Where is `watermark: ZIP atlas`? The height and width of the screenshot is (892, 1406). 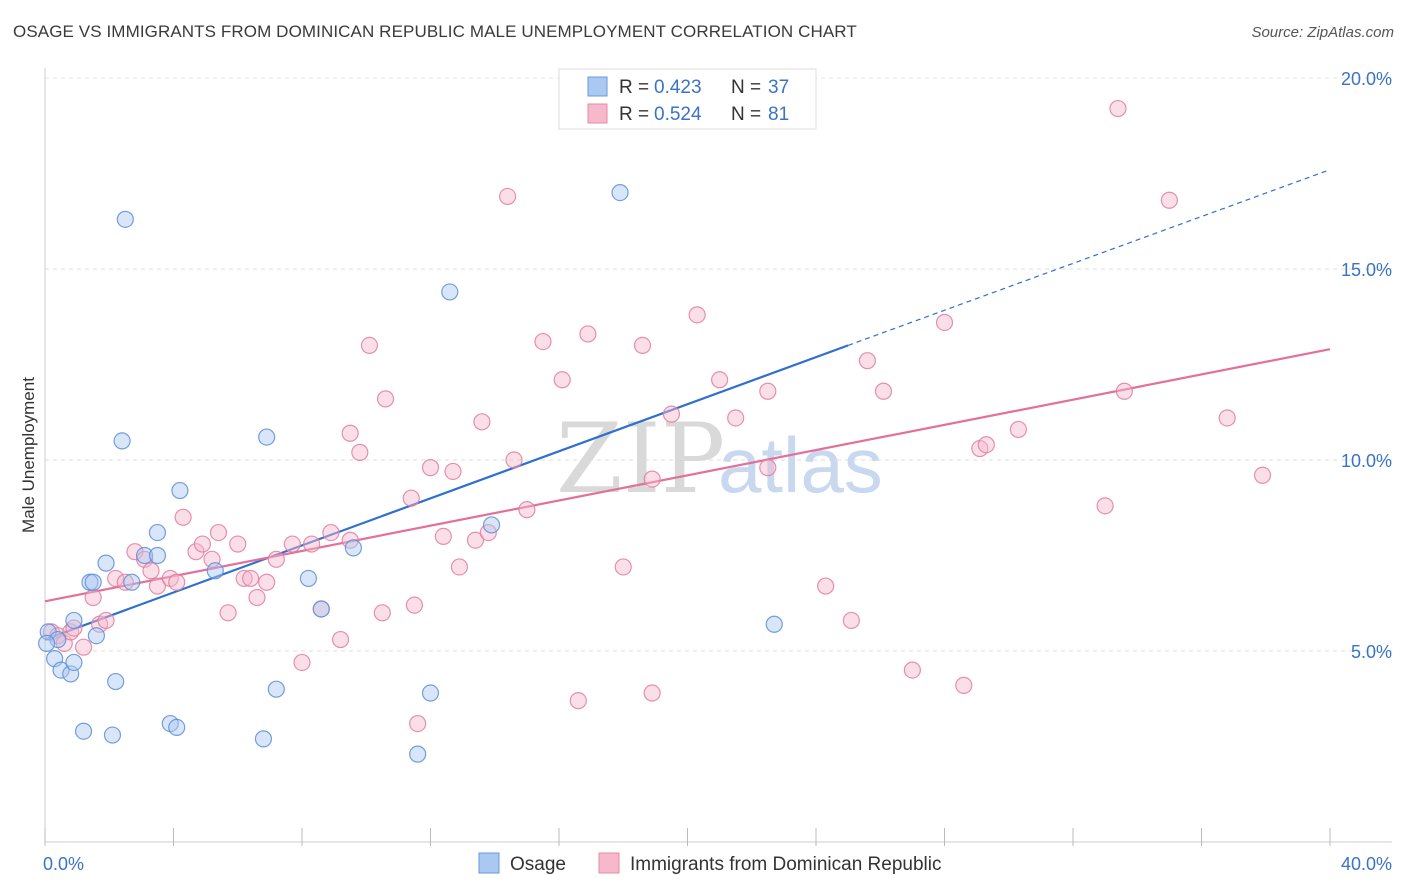 watermark: ZIP atlas is located at coordinates (719, 459).